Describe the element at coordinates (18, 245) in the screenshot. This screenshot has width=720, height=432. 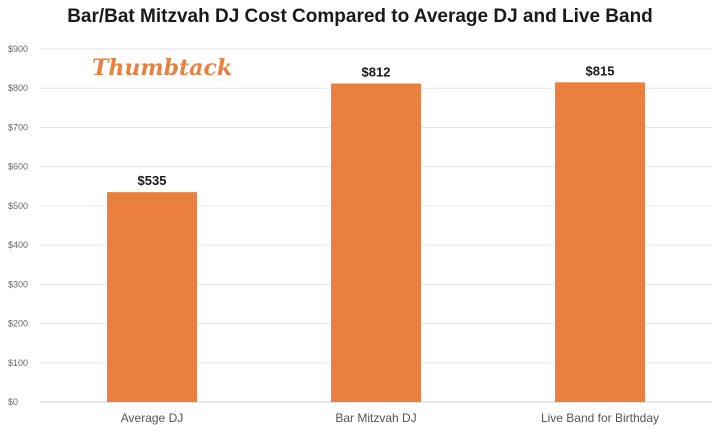
I see `y-tick-label: $400` at that location.